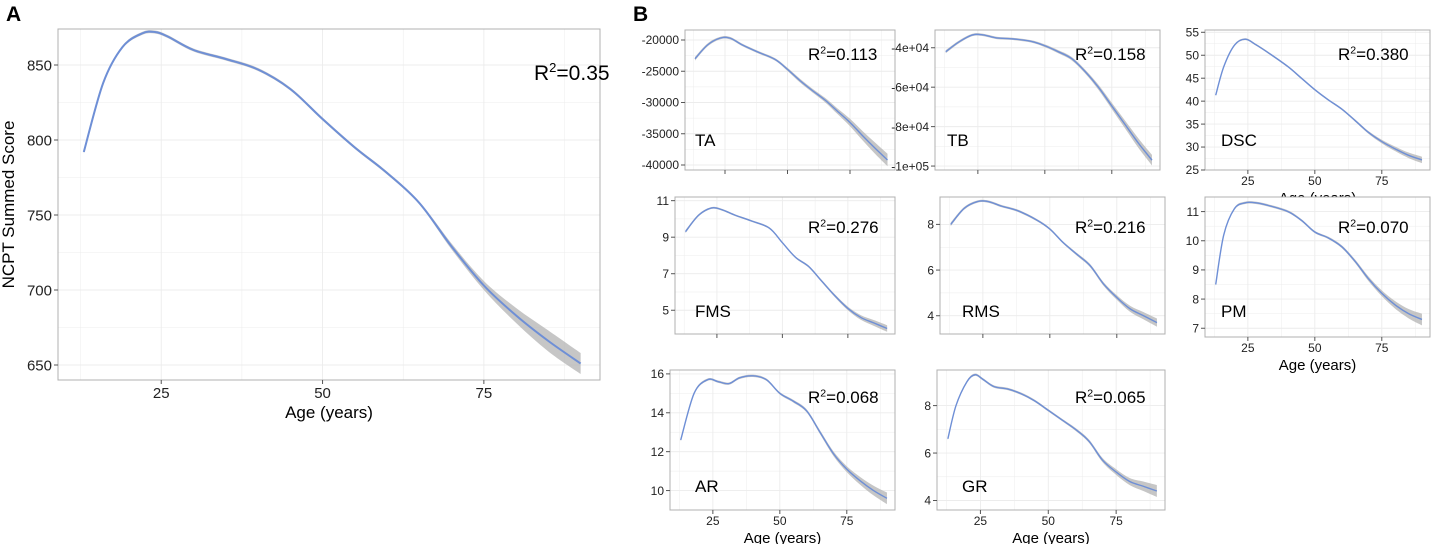 Image resolution: width=1436 pixels, height=544 pixels. What do you see at coordinates (1053, 263) in the screenshot?
I see `ci-ribbon-rms` at bounding box center [1053, 263].